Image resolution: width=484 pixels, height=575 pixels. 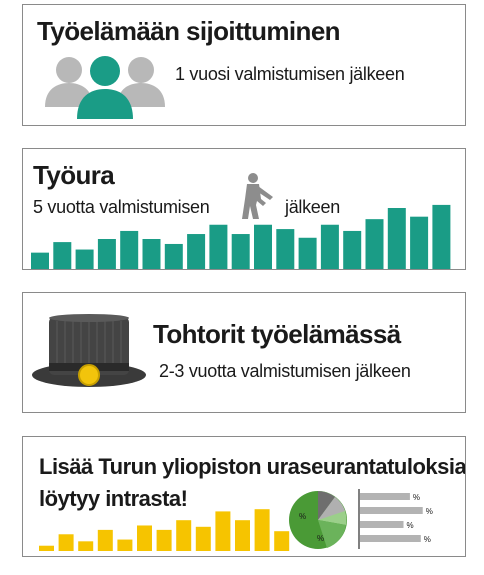 I want to click on doctors-title: Tohtorit työelämässä, so click(x=277, y=334).